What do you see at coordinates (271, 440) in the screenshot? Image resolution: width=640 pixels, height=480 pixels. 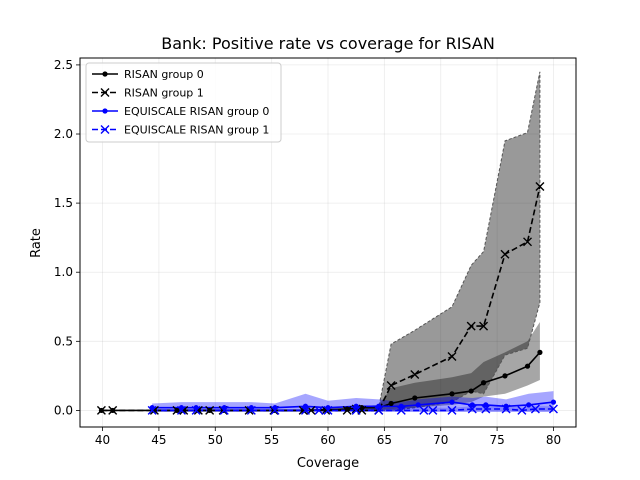 I see `x-tick-label: 55` at bounding box center [271, 440].